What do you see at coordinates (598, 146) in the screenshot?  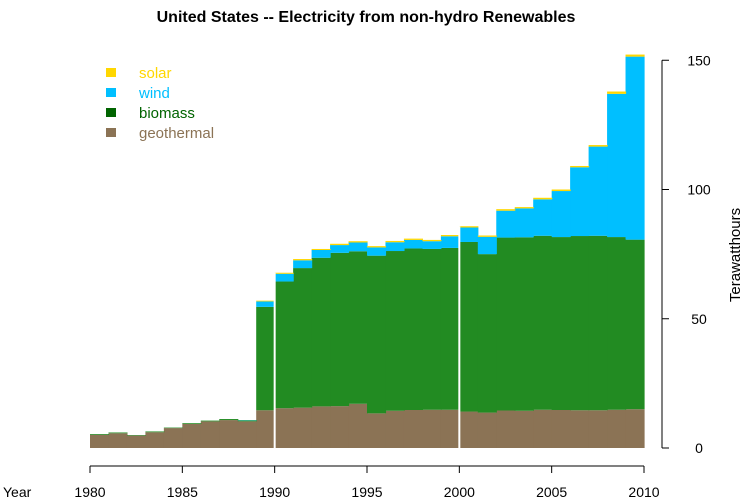 I see `bar-solar-2007` at bounding box center [598, 146].